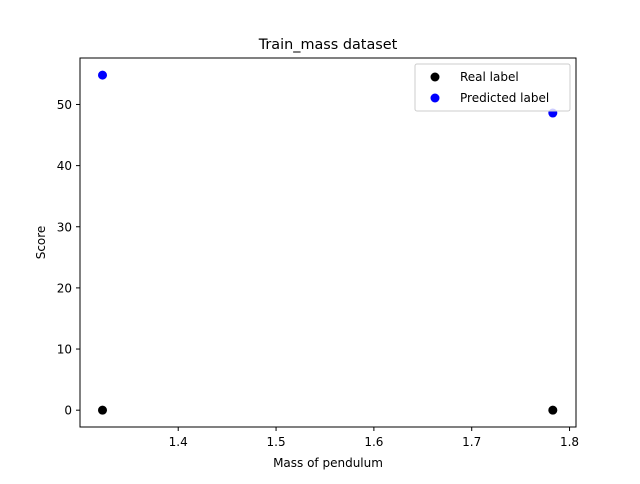 This screenshot has height=484, width=640. I want to click on x-axis: 1.4 1.5 1.6 1.7 1.8, so click(374, 438).